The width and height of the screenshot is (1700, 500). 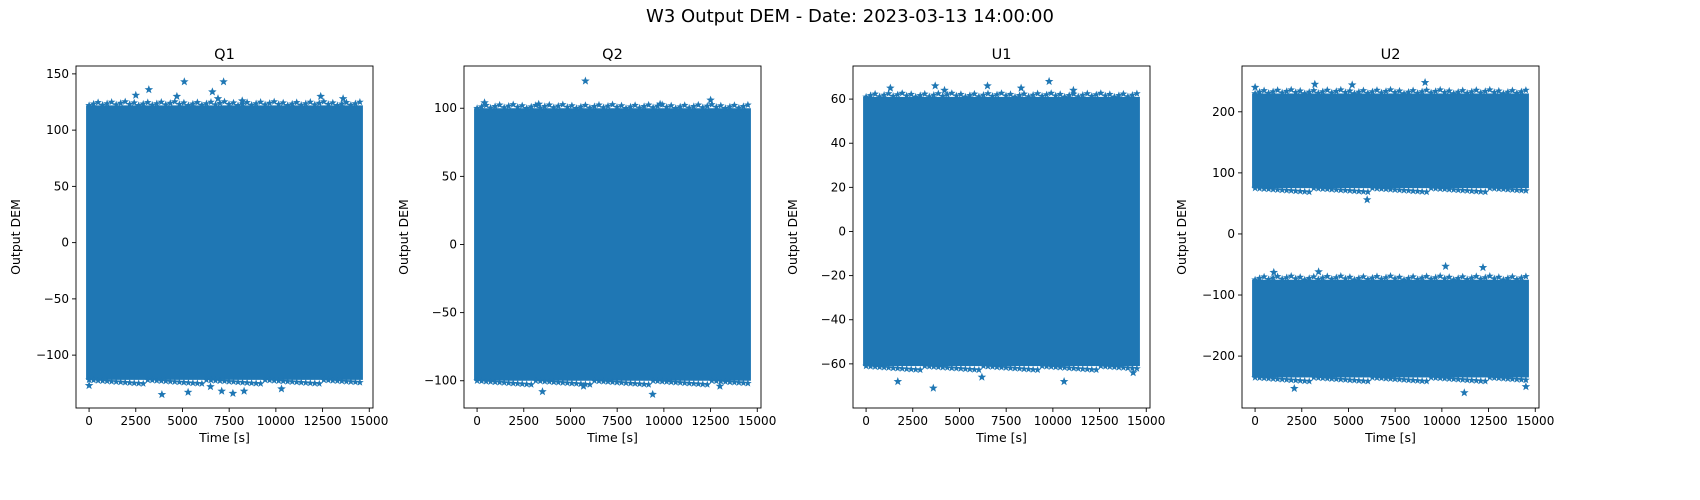 I want to click on axes-frame, so click(x=1390, y=237).